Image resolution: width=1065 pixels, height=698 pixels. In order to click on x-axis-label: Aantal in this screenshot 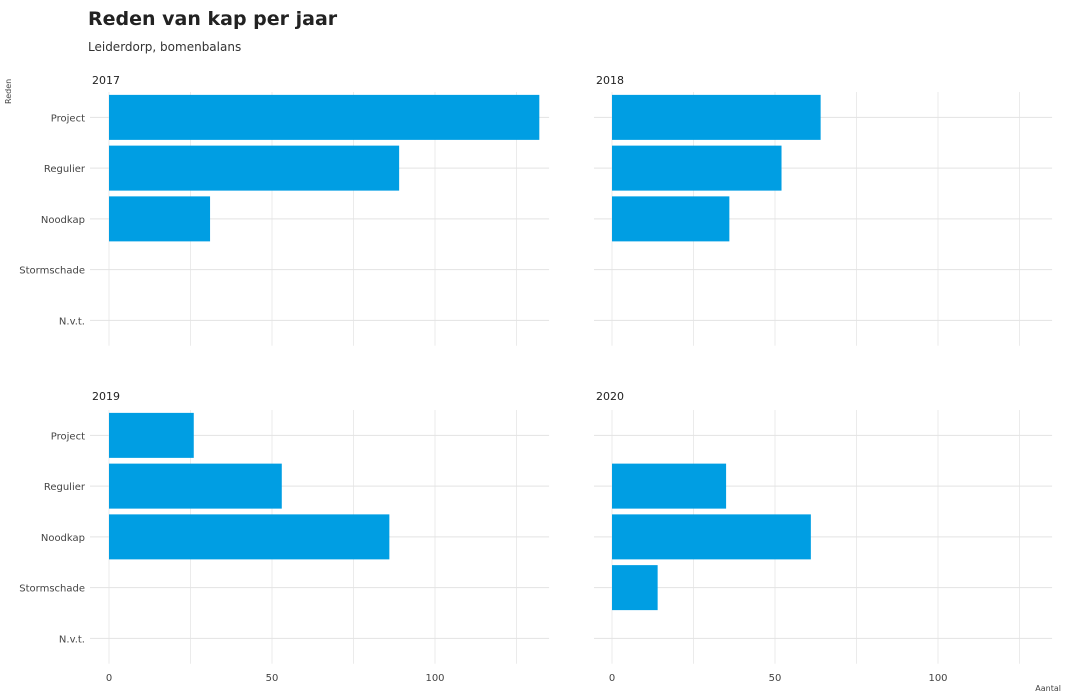, I will do `click(1048, 688)`.